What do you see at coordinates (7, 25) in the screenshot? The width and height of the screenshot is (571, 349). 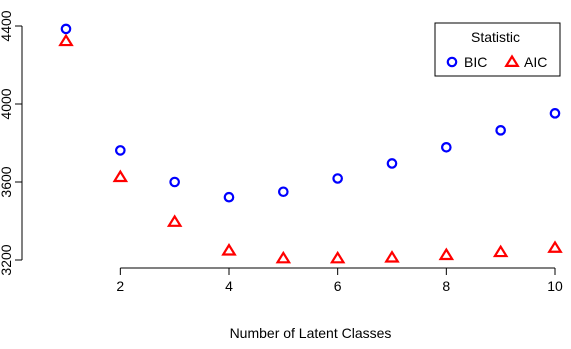 I see `y-tick-label: 4400` at bounding box center [7, 25].